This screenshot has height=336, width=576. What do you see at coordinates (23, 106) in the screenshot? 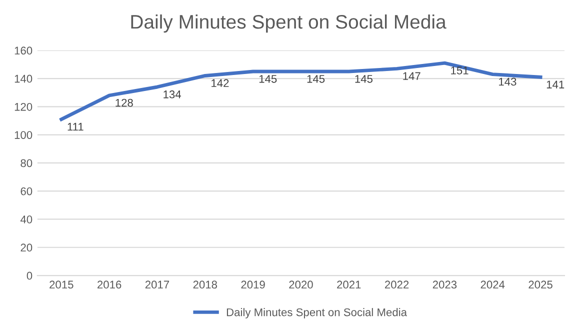
I see `y-tick-label: 120` at bounding box center [23, 106].